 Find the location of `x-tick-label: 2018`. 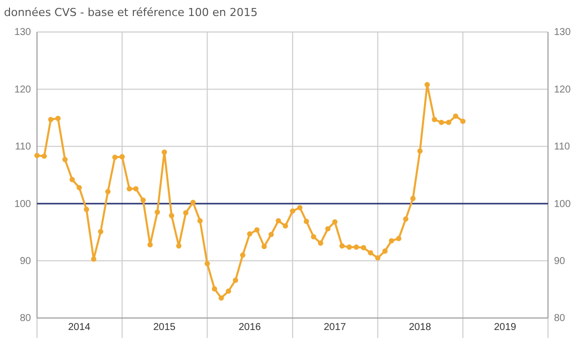

x-tick-label: 2018 is located at coordinates (420, 328).